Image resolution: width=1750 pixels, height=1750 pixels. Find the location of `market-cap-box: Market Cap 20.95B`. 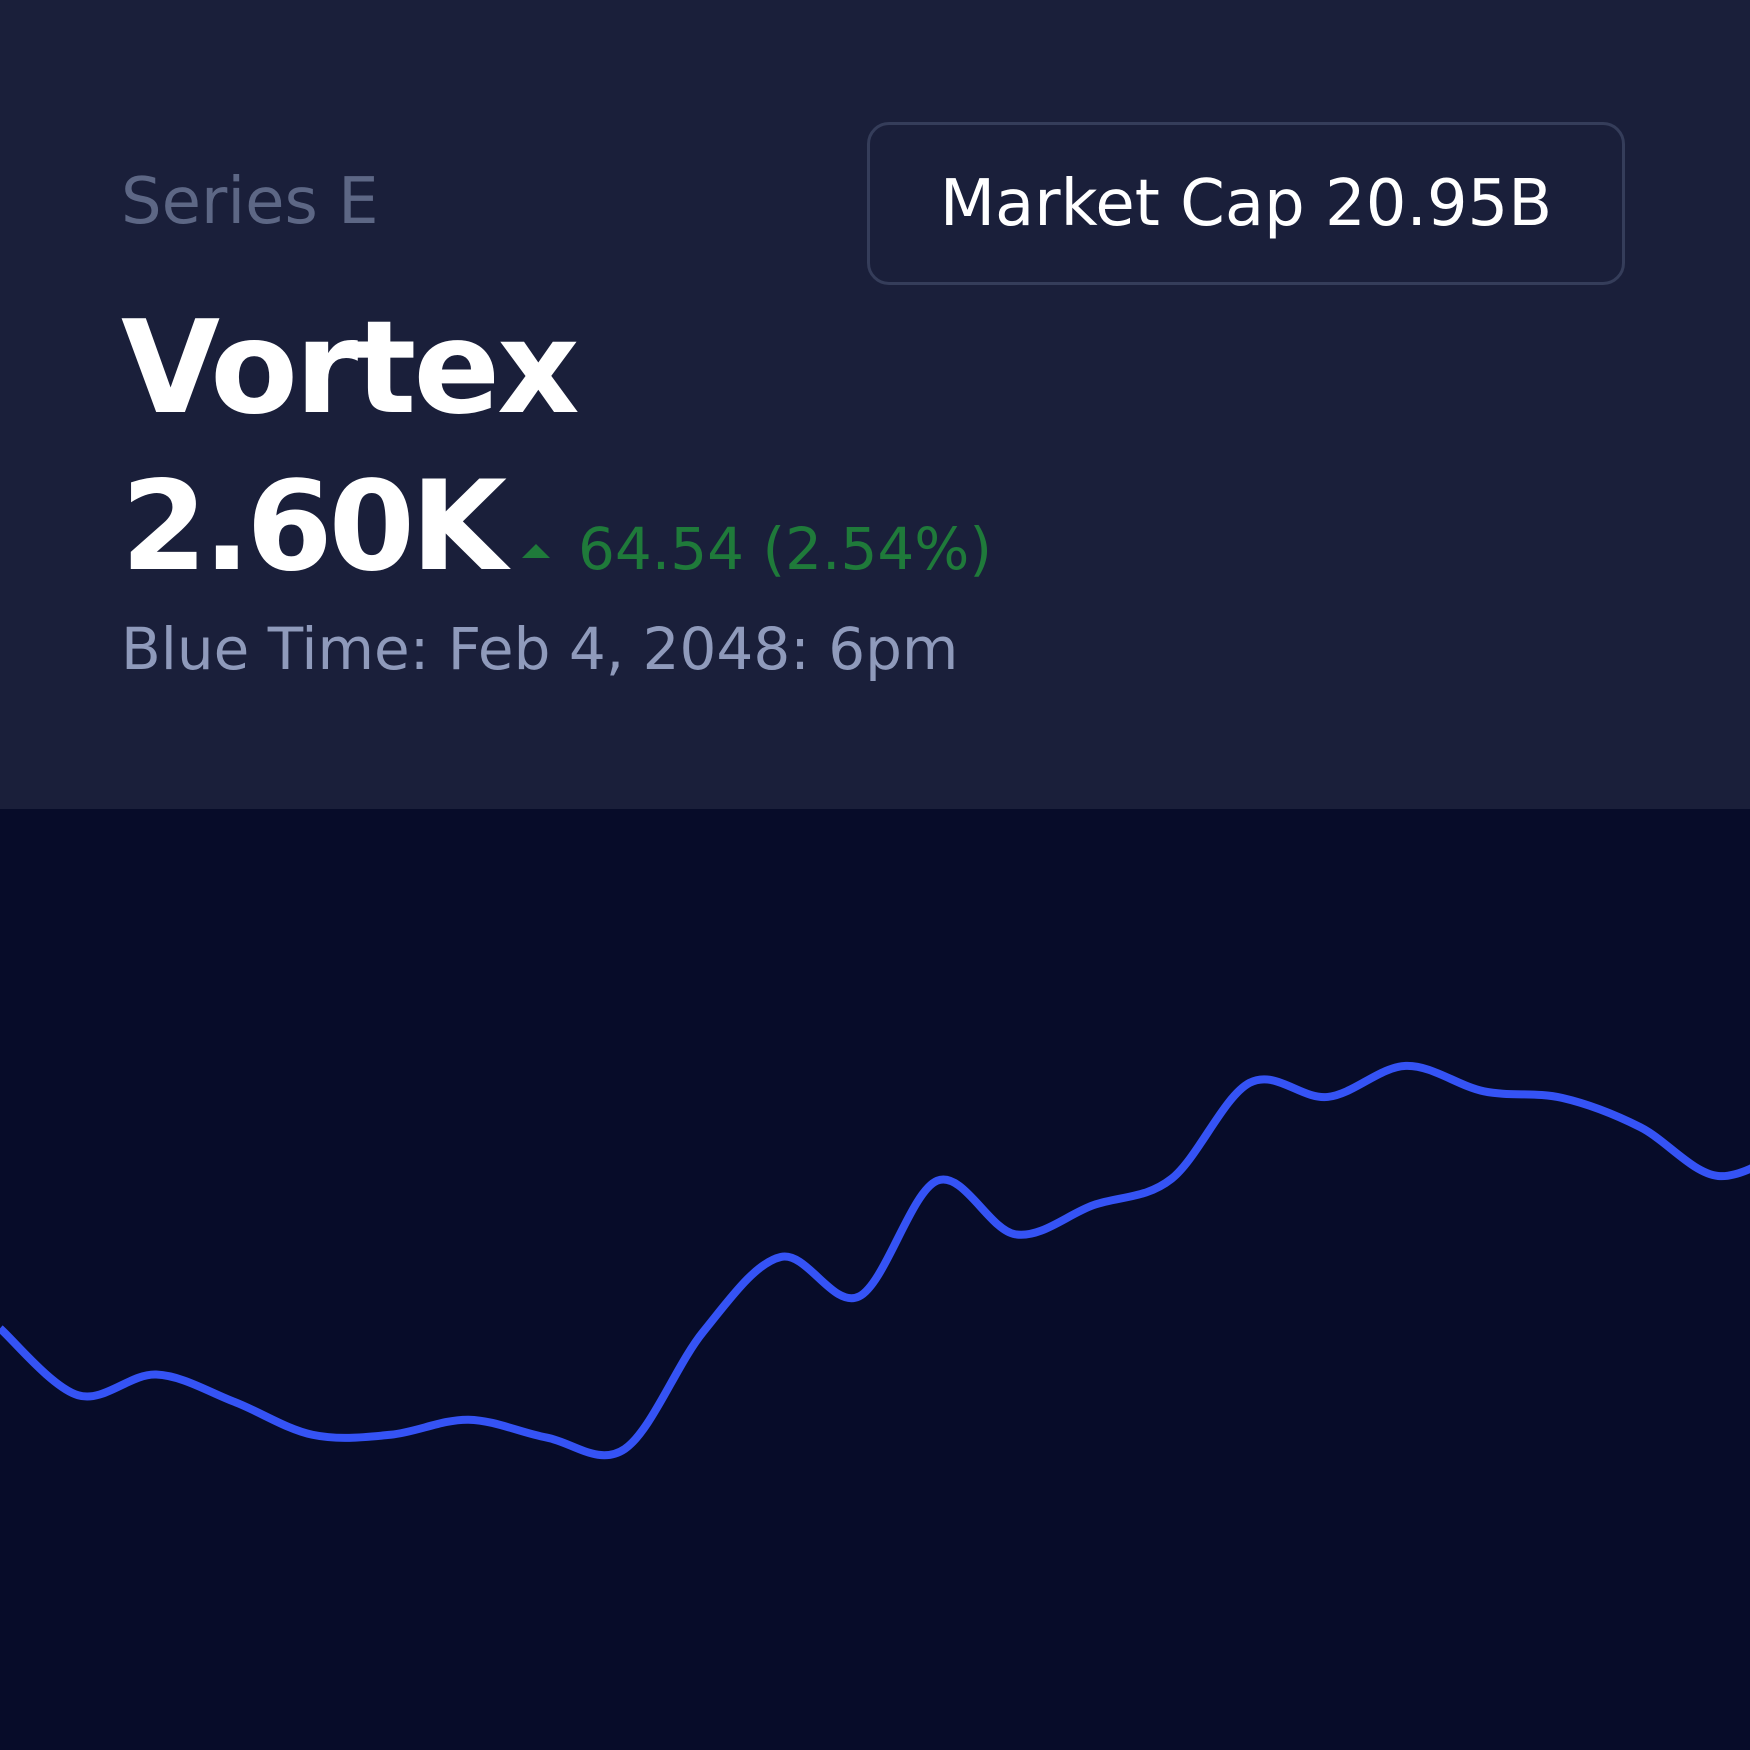

market-cap-box: Market Cap 20.95B is located at coordinates (1246, 203).